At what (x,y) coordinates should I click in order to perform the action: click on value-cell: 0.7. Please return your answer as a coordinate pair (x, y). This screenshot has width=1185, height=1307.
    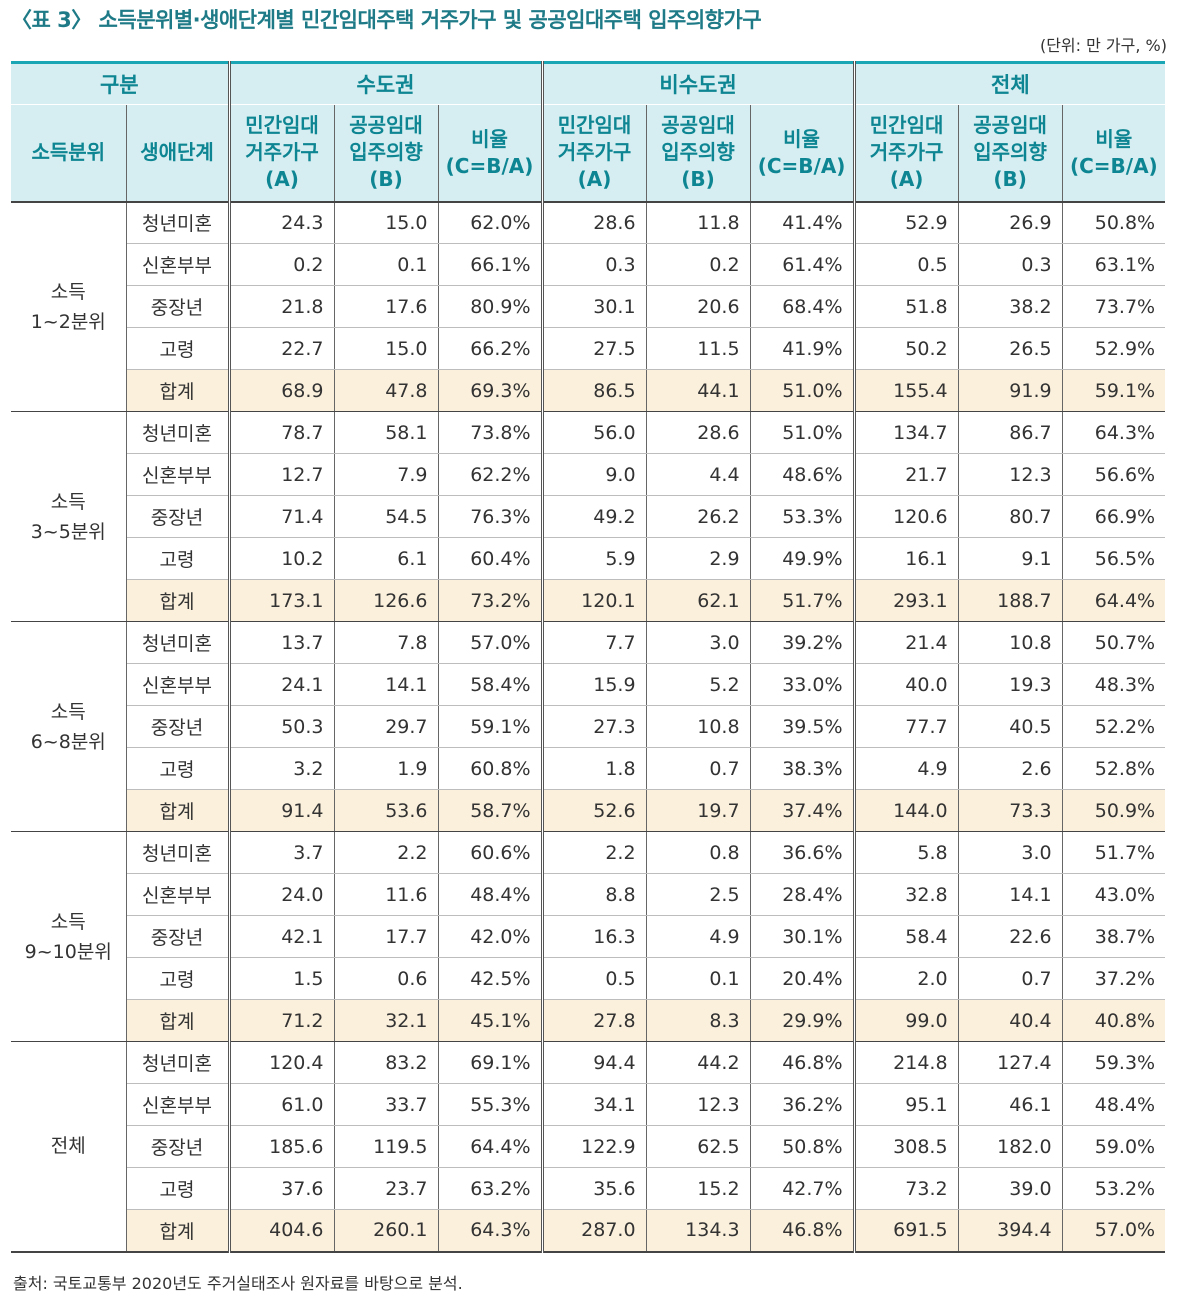
    Looking at the image, I should click on (698, 768).